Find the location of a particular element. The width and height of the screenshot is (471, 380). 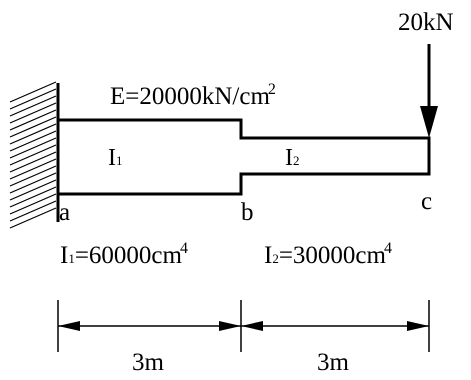

inertia-left-label: I1=60000cm4 is located at coordinates (124, 254).